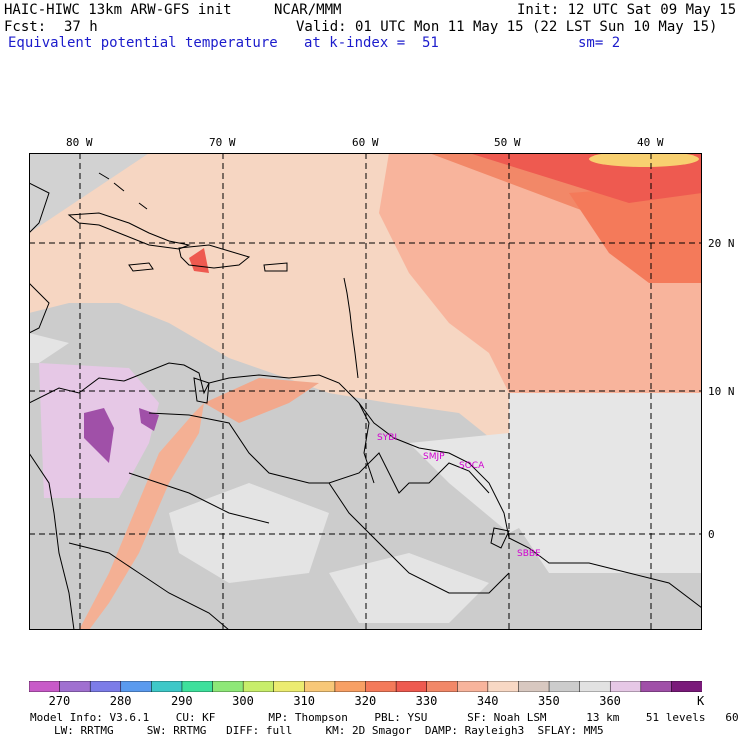 This screenshot has width=740, height=740. What do you see at coordinates (529, 554) in the screenshot?
I see `station-sbbe: SBBE` at bounding box center [529, 554].